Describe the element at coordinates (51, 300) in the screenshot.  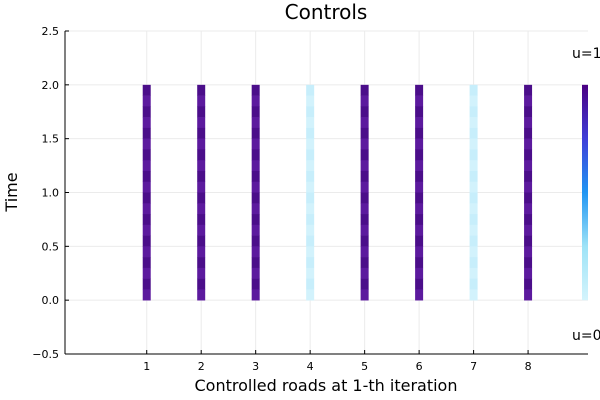
I see `y-tick-label: 0.0` at that location.